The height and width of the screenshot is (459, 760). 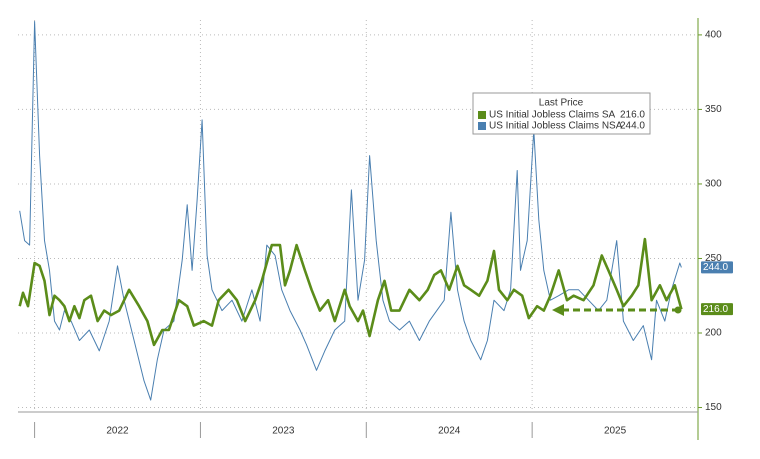 I want to click on legend-value: 244.0, so click(x=632, y=126).